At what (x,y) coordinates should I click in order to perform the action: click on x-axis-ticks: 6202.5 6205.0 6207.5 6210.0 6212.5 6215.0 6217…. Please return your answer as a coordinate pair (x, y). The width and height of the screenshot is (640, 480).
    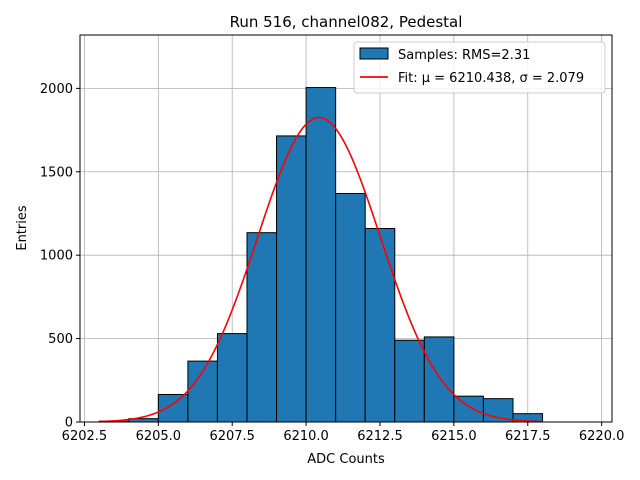
    Looking at the image, I should click on (343, 433).